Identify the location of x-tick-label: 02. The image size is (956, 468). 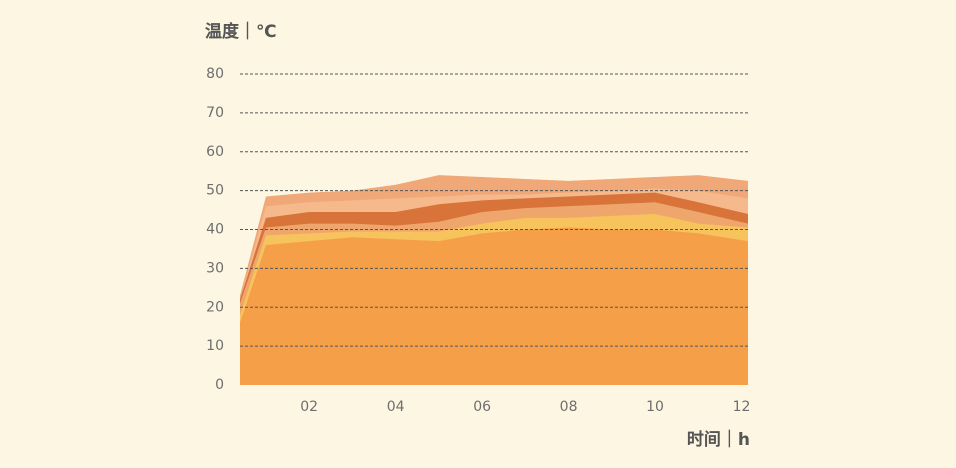
(309, 407).